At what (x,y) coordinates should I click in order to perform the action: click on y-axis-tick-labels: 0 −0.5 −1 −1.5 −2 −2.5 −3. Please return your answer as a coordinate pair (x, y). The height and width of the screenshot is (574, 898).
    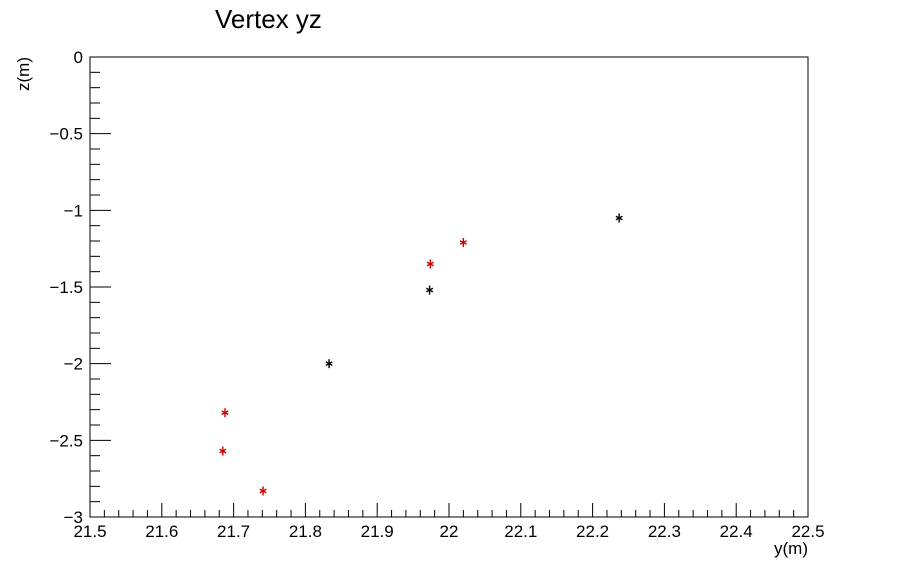
    Looking at the image, I should click on (66, 287).